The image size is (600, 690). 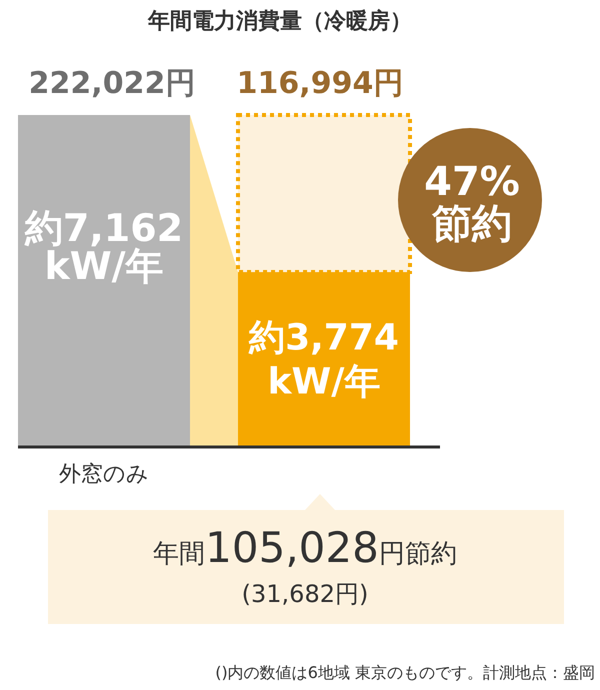 What do you see at coordinates (104, 247) in the screenshot?
I see `data-label: 約7,162 kW/年` at bounding box center [104, 247].